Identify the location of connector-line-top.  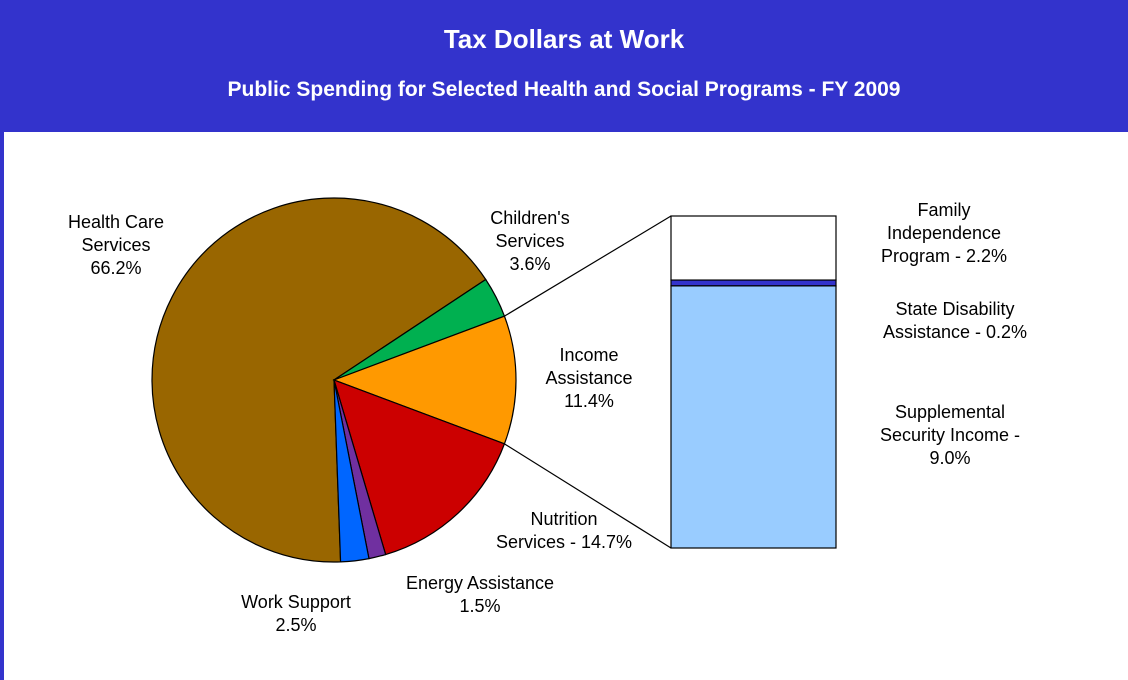
(588, 266).